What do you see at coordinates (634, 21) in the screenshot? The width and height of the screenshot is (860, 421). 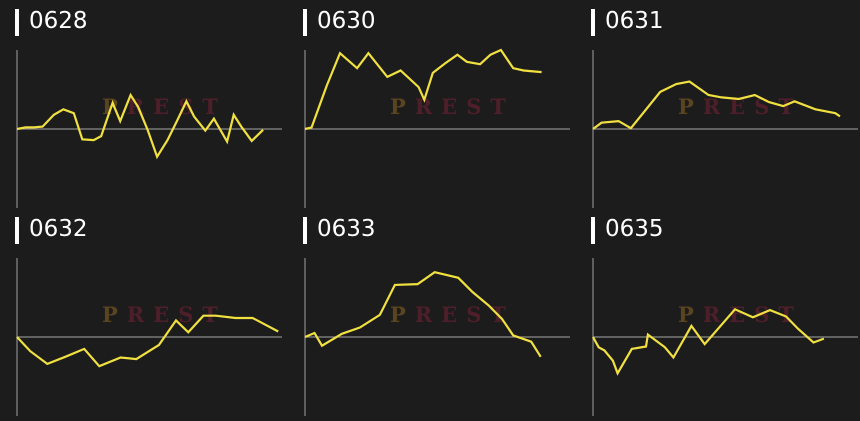 I see `chart-title: 0631` at bounding box center [634, 21].